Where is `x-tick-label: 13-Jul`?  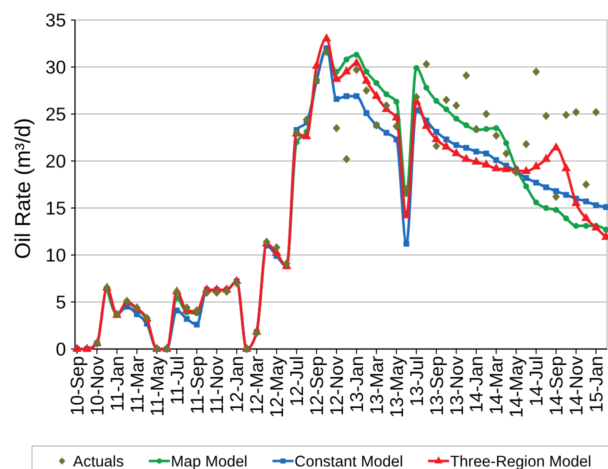 x-tick-label: 13-Jul is located at coordinates (416, 381).